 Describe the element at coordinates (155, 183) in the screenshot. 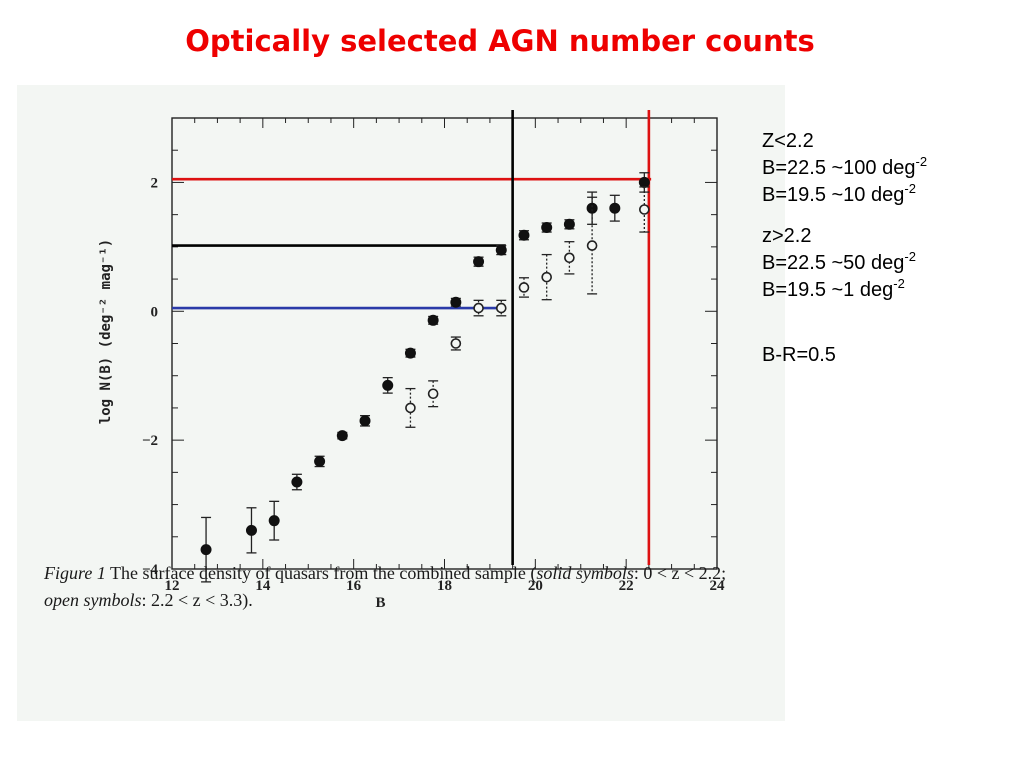

I see `y-tick-label: 2` at that location.